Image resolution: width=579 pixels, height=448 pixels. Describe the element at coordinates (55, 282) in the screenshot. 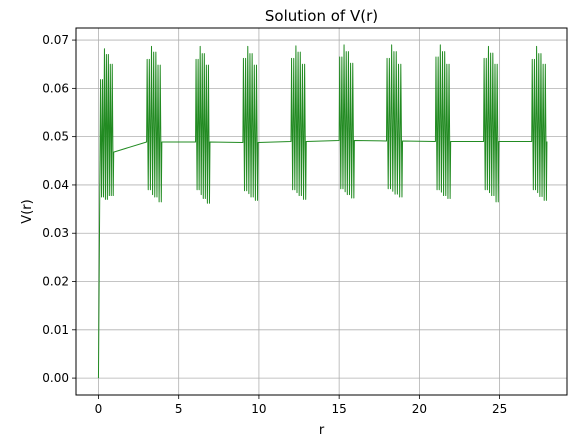

I see `y-tick-label: 0.02` at that location.